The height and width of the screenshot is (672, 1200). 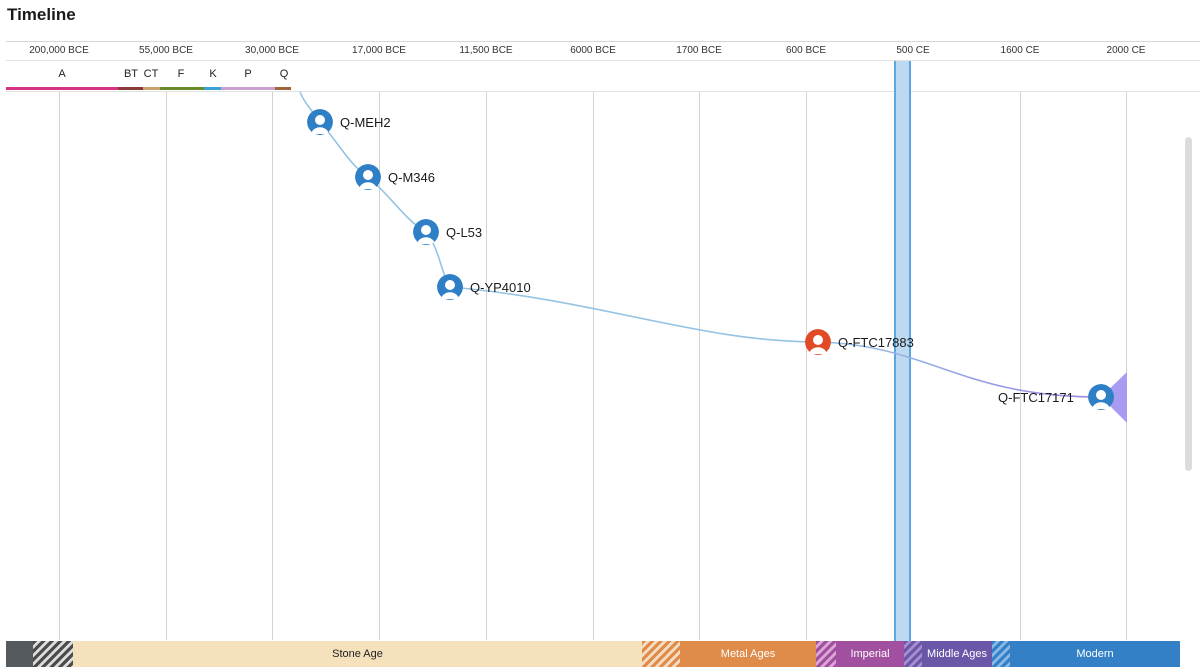 I want to click on haplogroup-bar-k, so click(x=212, y=88).